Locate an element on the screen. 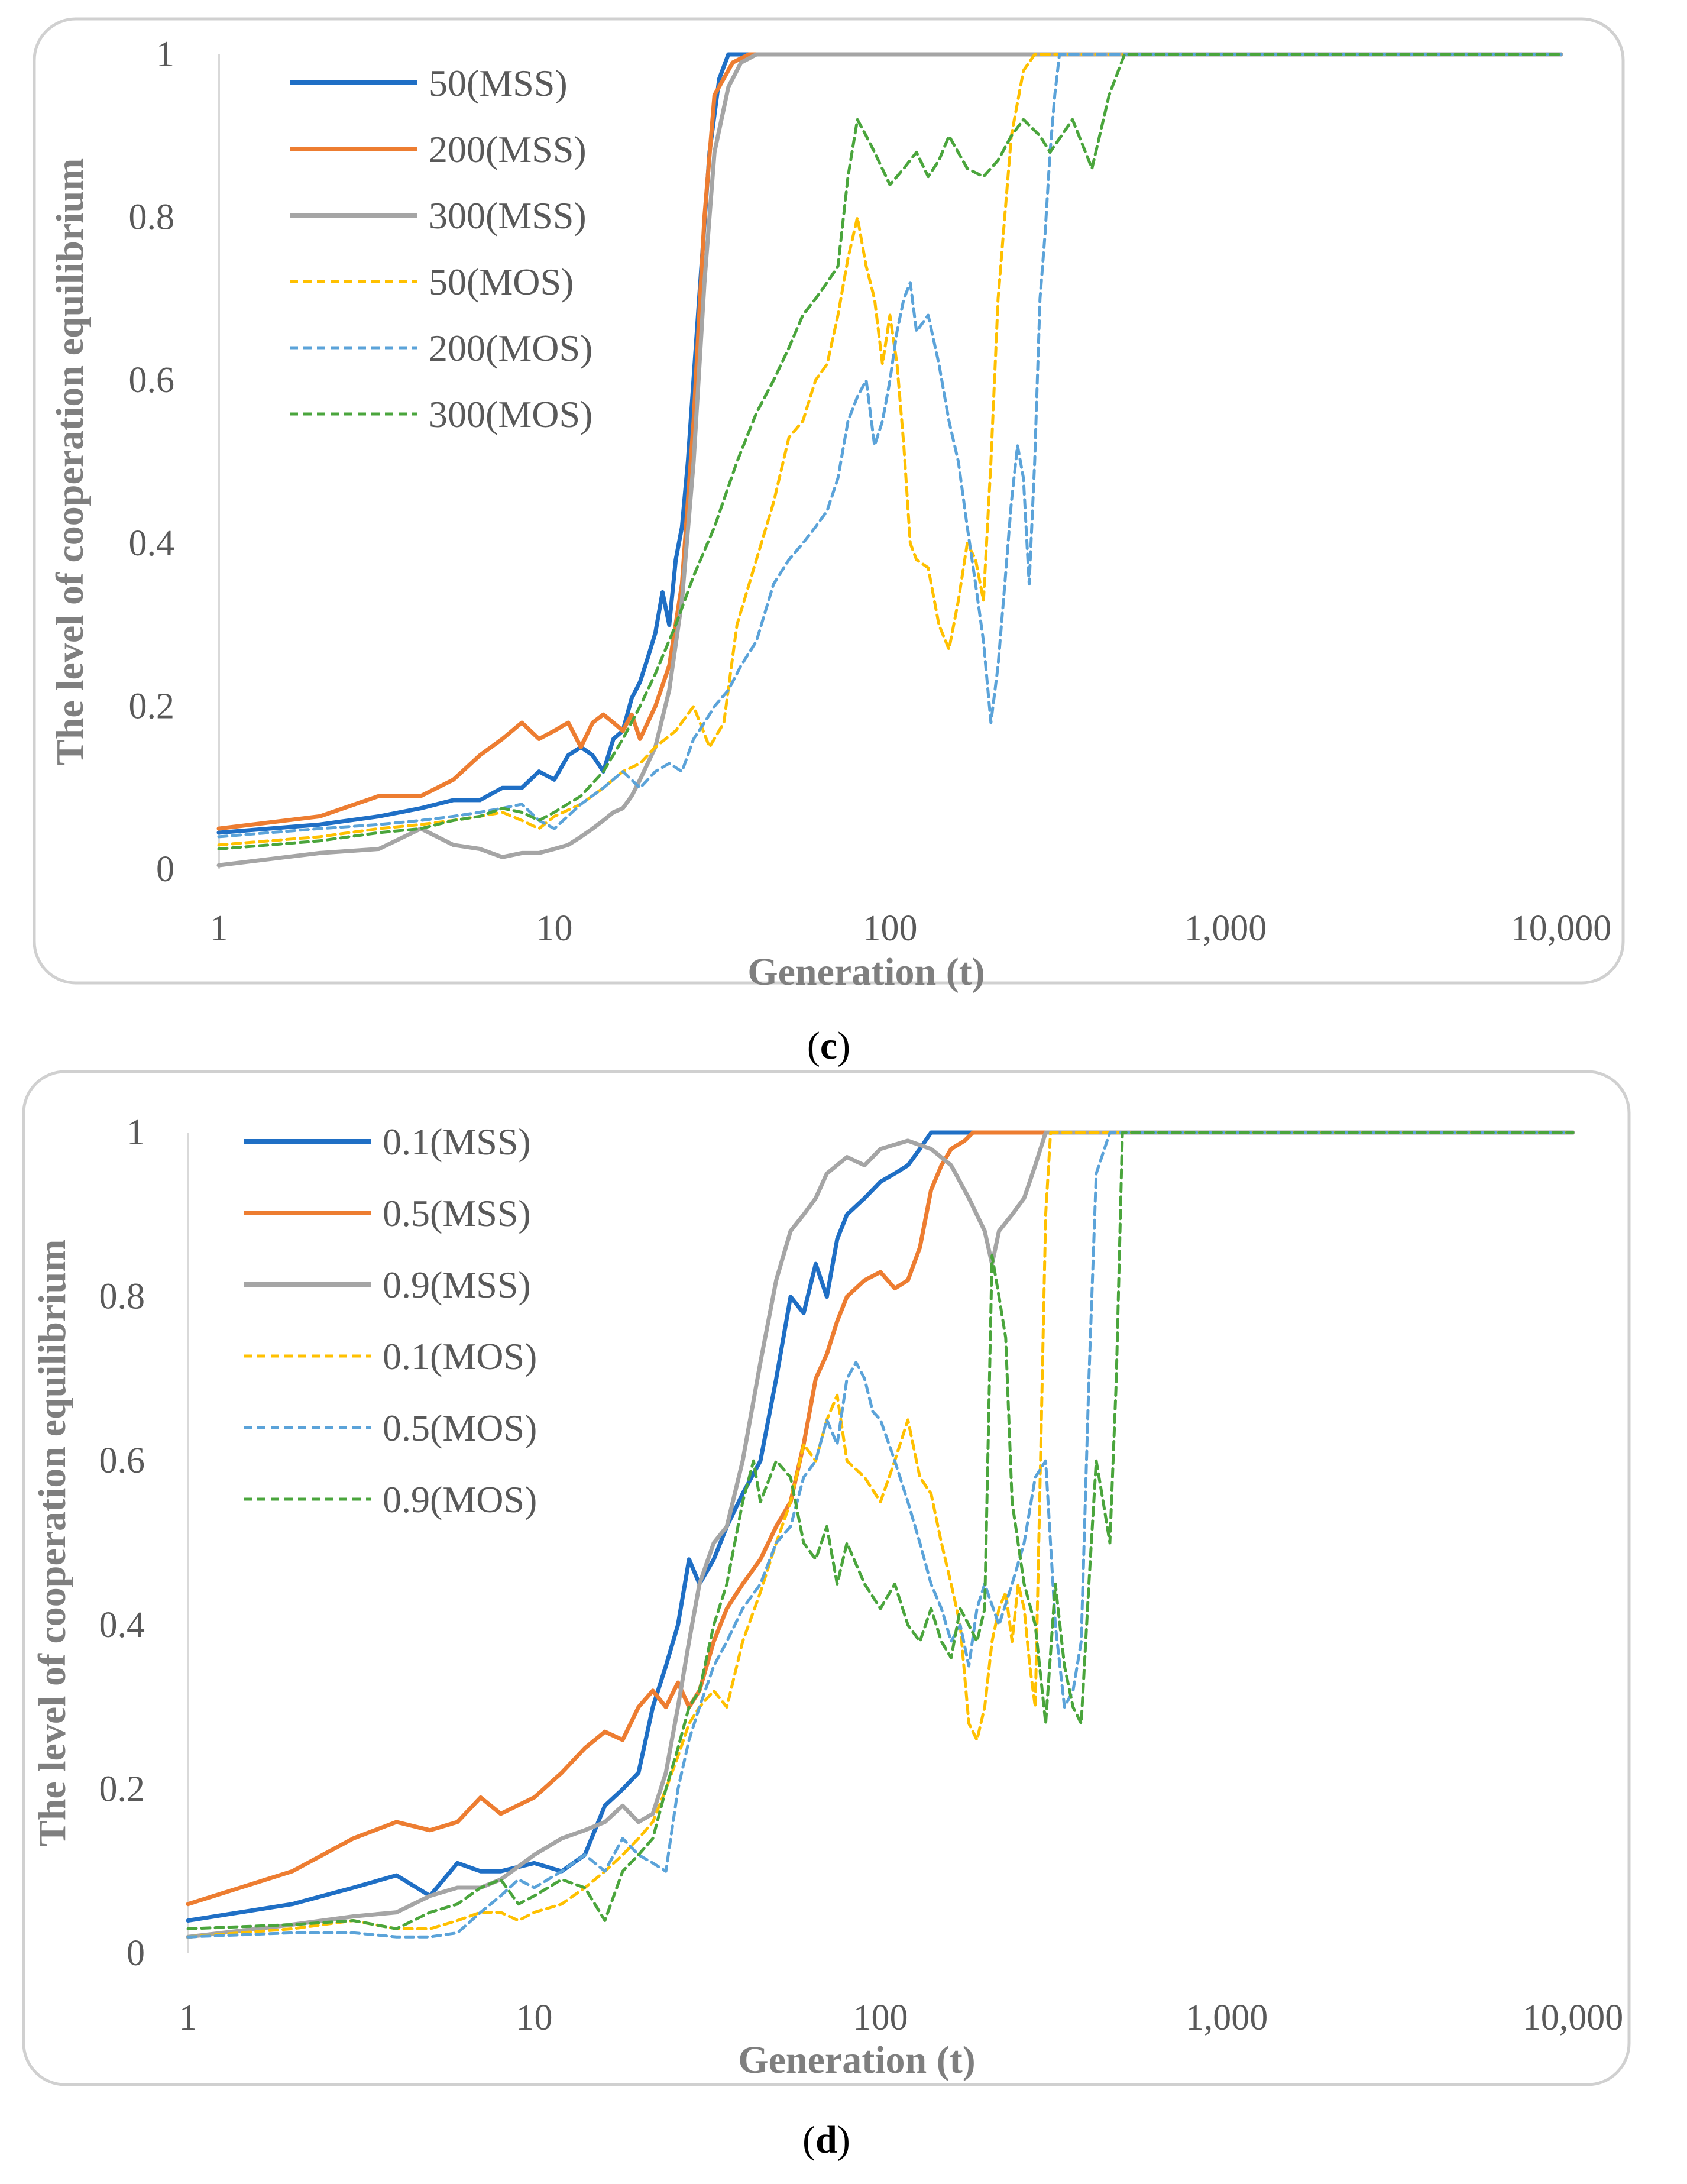  panel-letter: c is located at coordinates (829, 1046).